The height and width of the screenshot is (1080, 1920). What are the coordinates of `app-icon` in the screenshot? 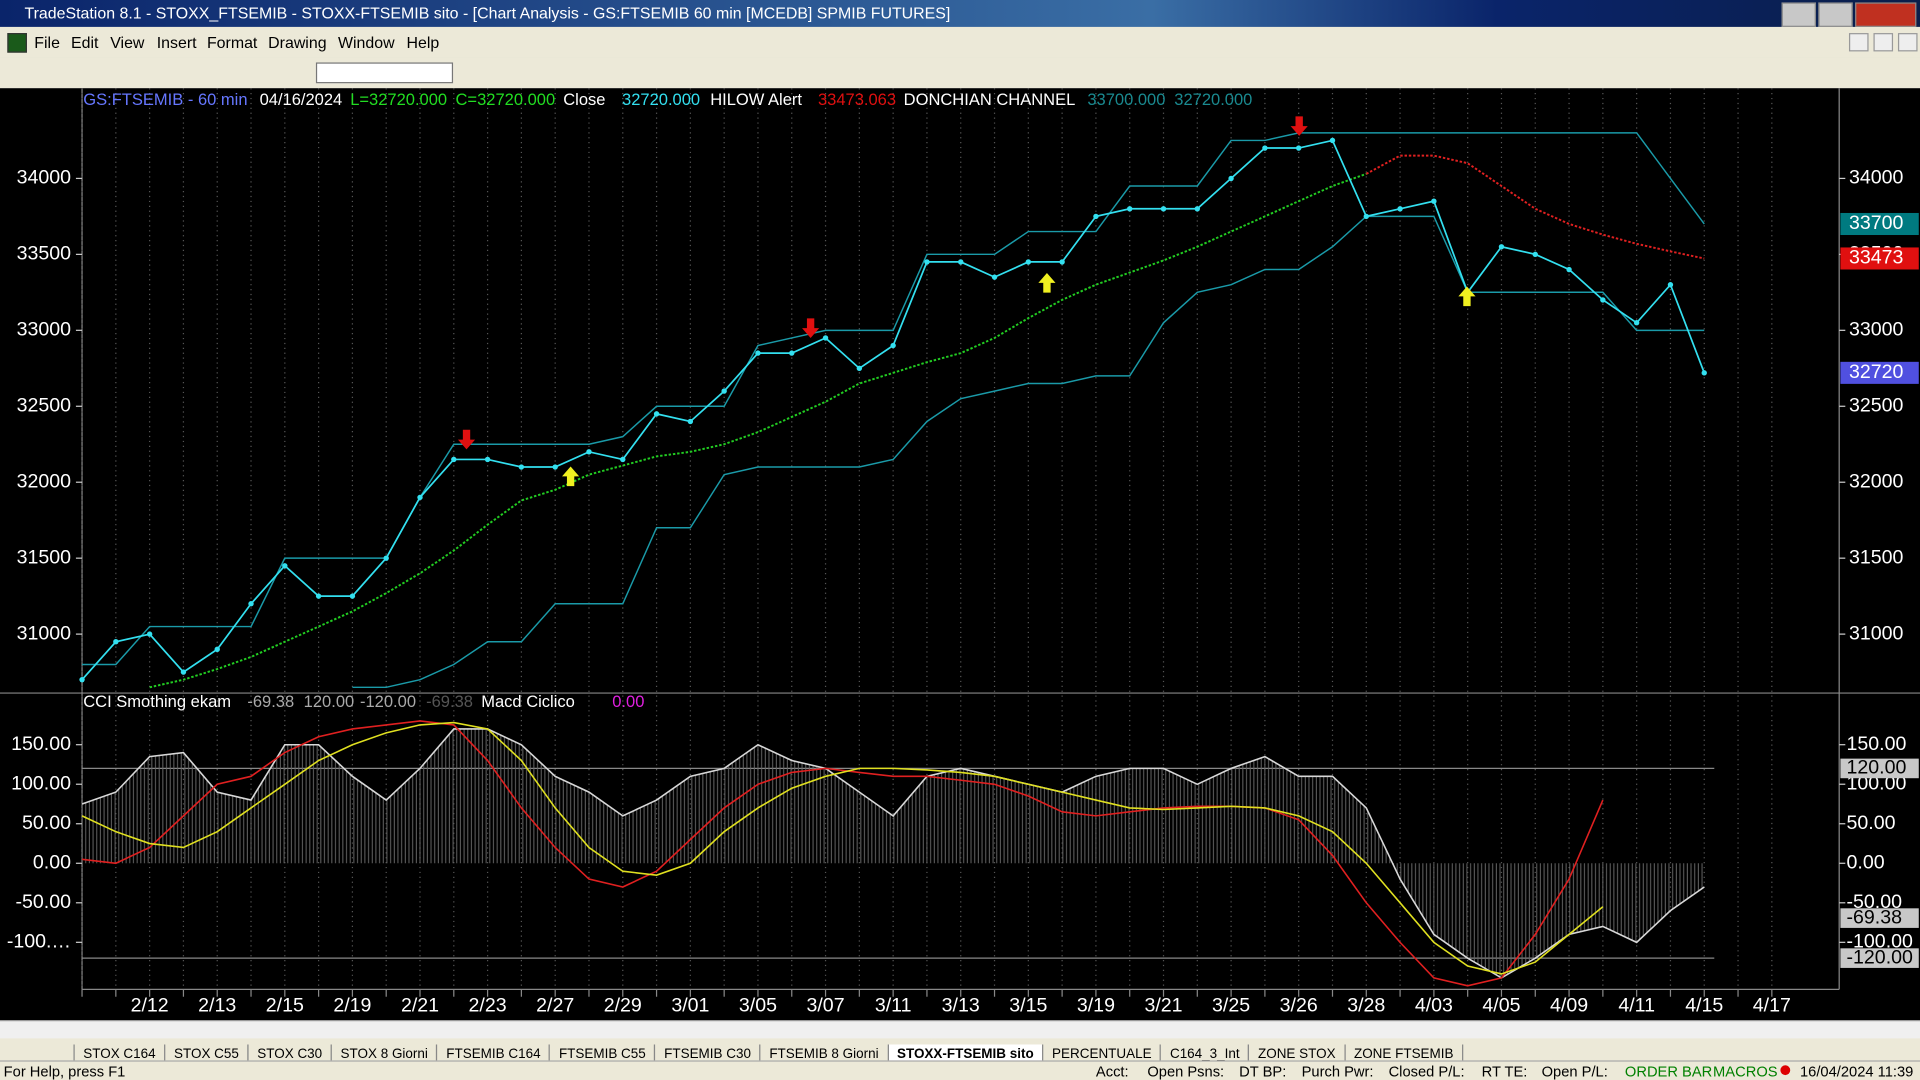 It's located at (17, 43).